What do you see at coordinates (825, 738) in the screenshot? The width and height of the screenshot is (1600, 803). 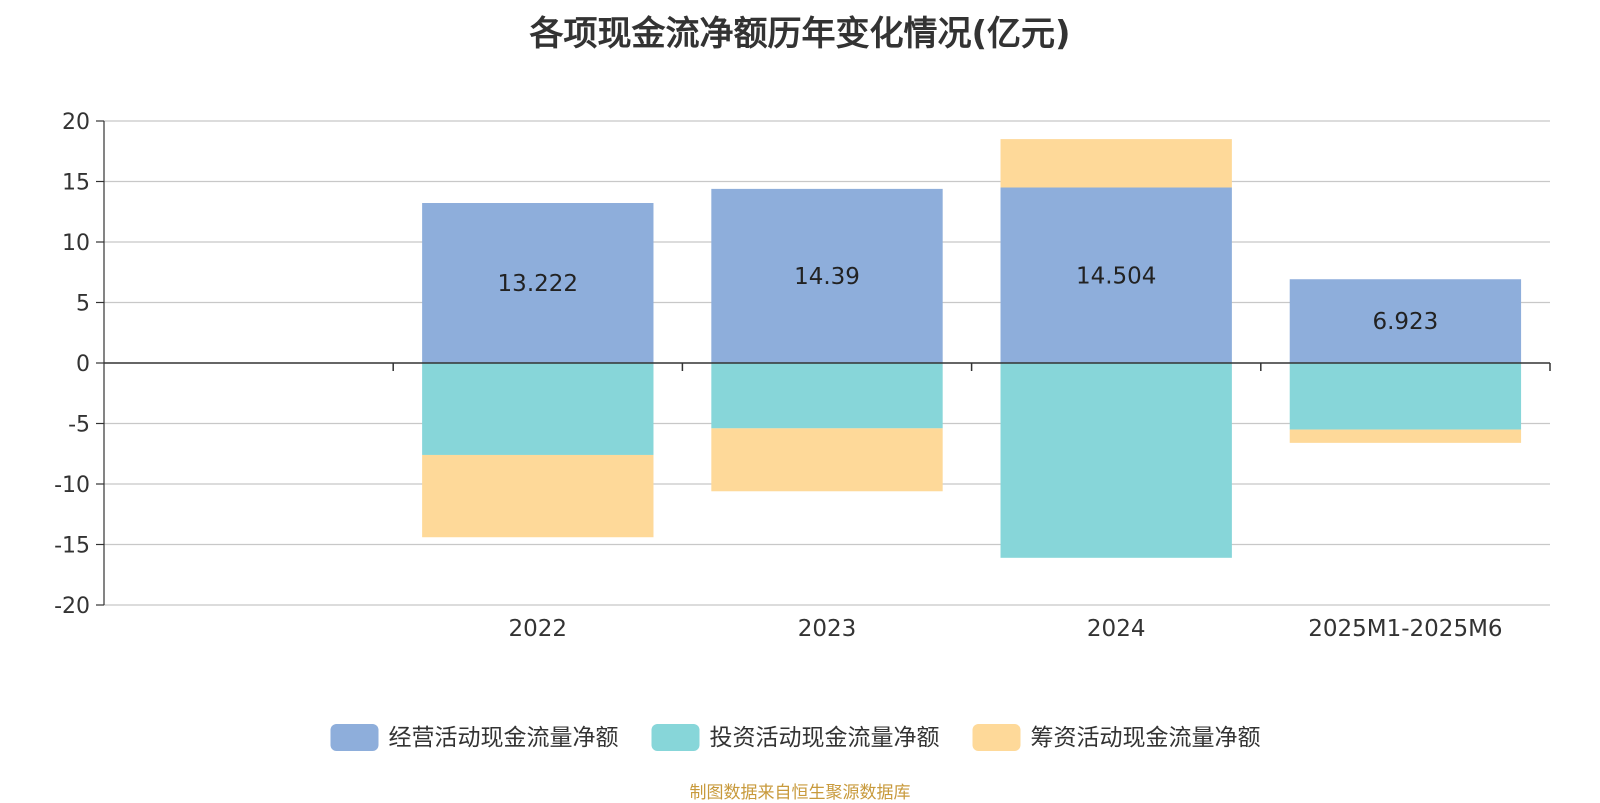 I see `legend-label: 投资活动现金流量净额` at bounding box center [825, 738].